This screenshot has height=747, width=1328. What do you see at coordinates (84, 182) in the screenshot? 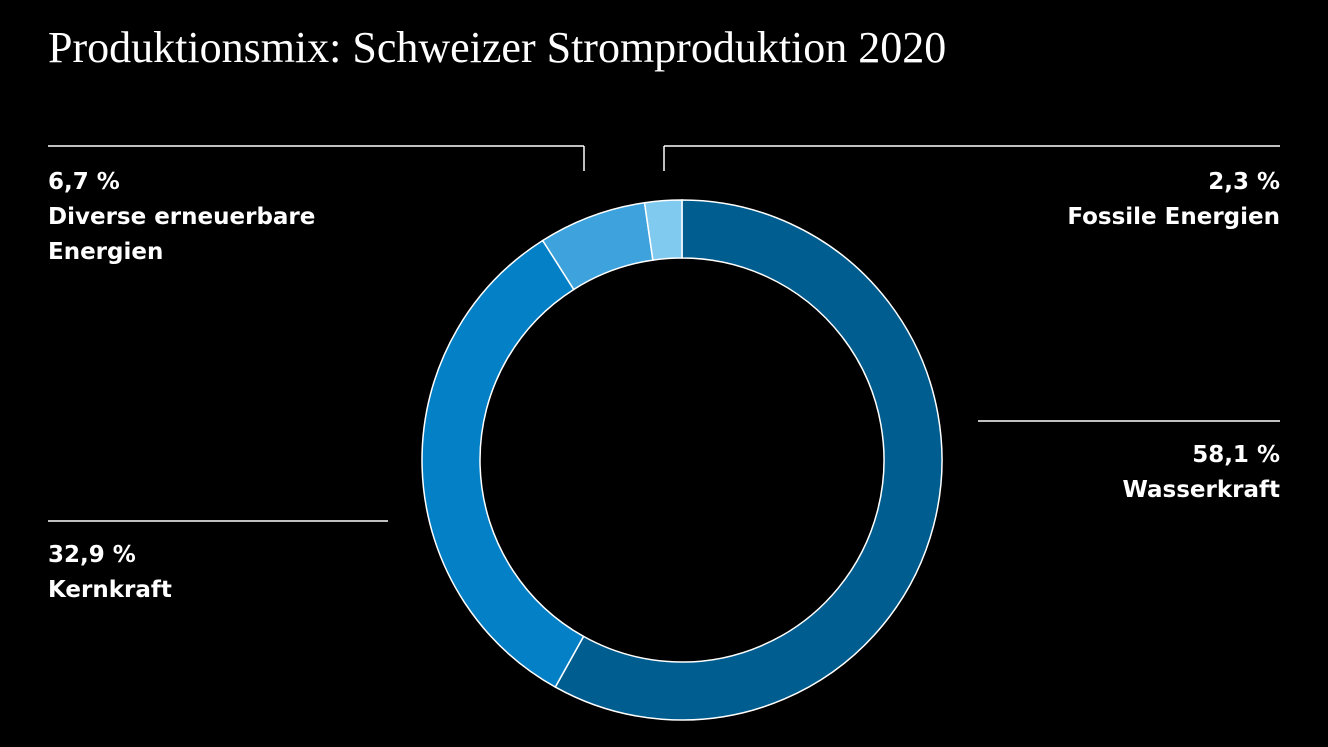
I see `value-label: 6,7 %` at bounding box center [84, 182].